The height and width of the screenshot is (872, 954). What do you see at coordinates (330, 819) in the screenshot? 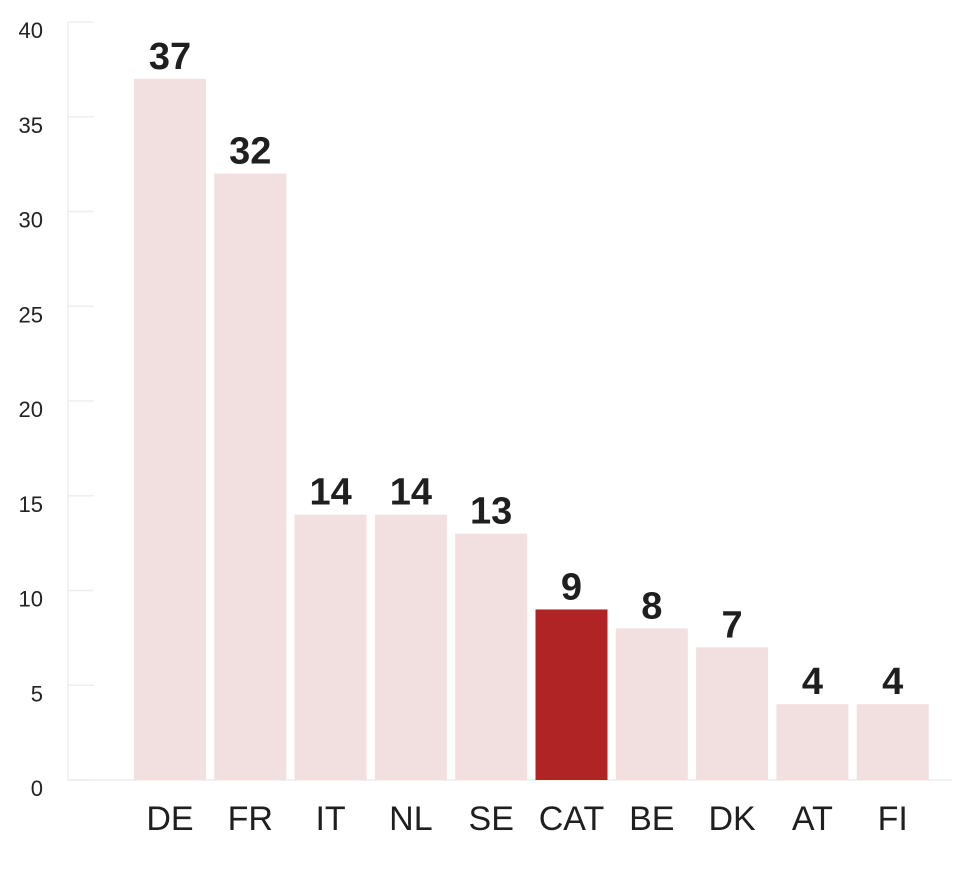
I see `x-tick-label-it: IT` at bounding box center [330, 819].